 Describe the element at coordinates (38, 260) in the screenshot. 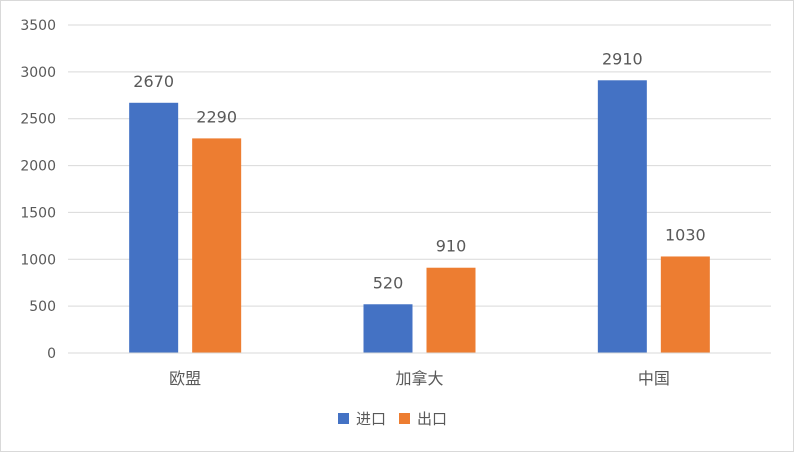

I see `y-tick-label: 1000` at that location.